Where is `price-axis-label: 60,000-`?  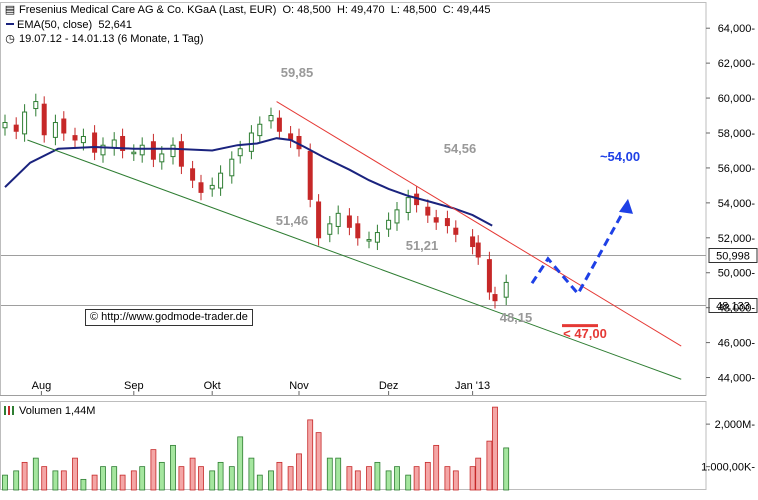 price-axis-label: 60,000- is located at coordinates (737, 99).